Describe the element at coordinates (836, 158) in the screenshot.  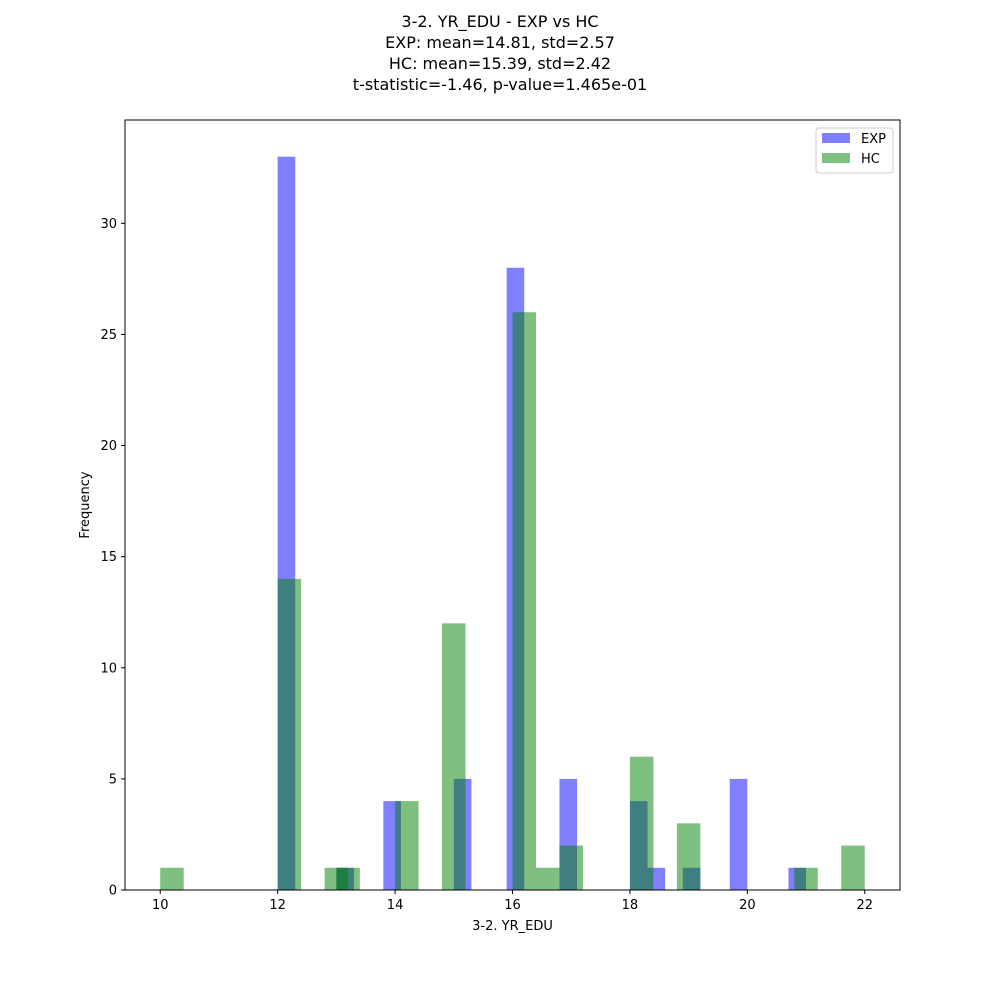
I see `legend-swatch-hc` at that location.